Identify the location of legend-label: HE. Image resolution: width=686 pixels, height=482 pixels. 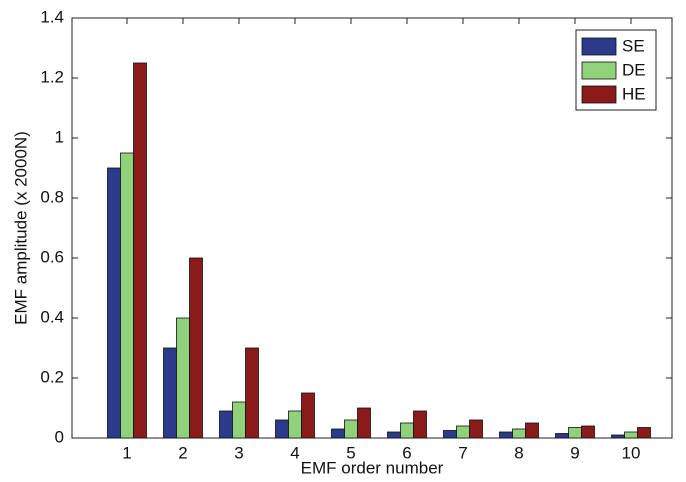
(634, 93).